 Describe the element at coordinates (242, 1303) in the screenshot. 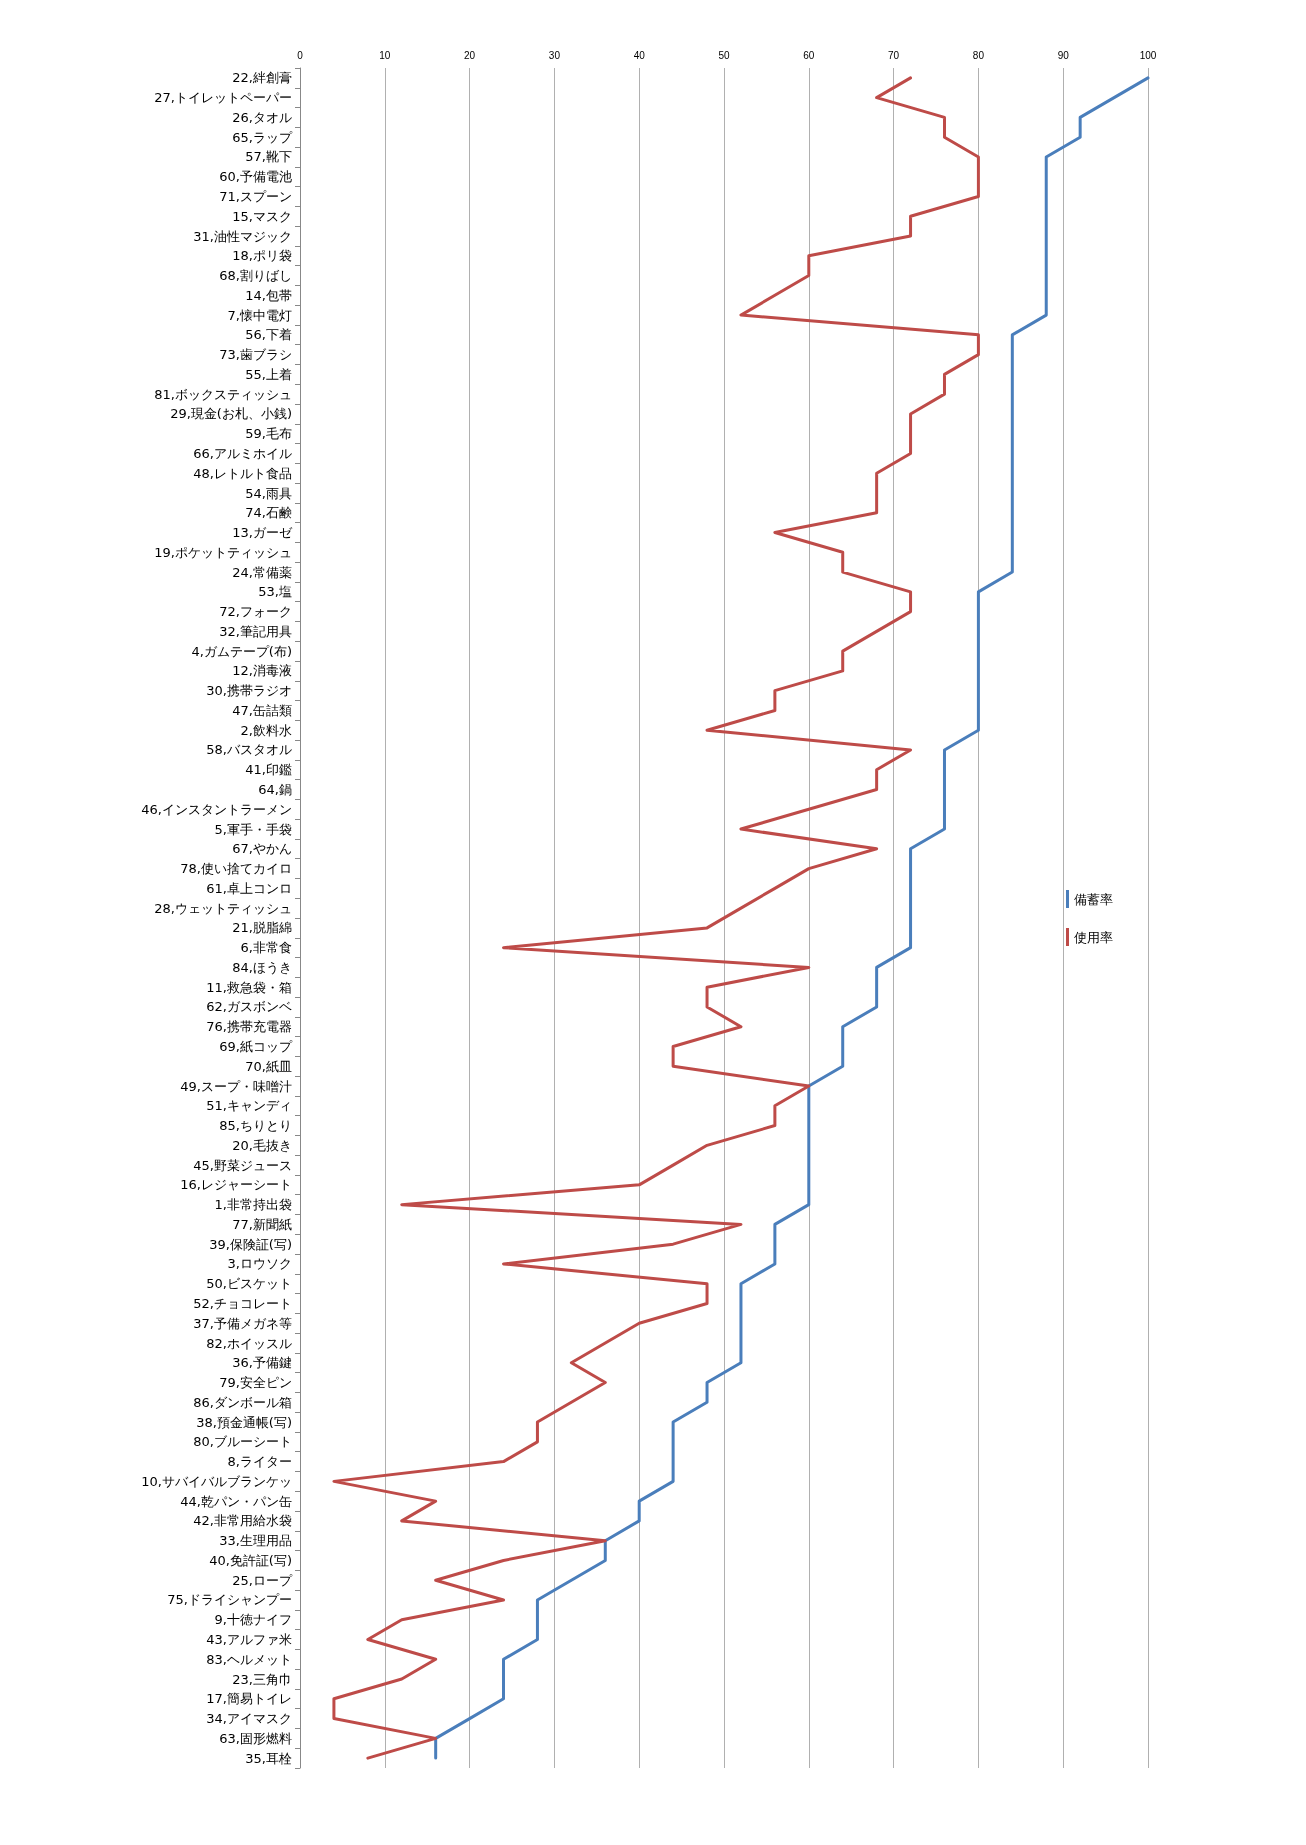

I see `y-tick-label: 52,チョコレート` at that location.